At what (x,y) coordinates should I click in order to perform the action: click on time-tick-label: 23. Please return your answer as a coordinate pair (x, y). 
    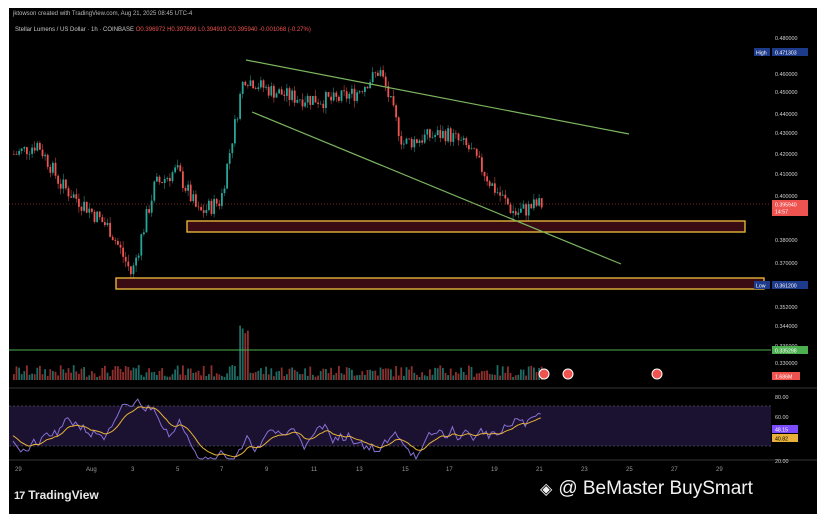
    Looking at the image, I should click on (584, 470).